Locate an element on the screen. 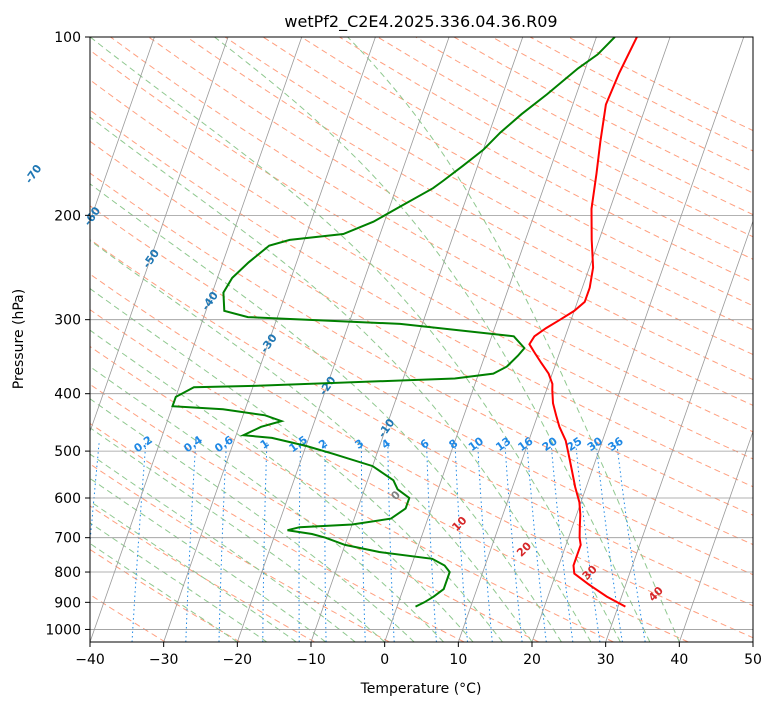 The height and width of the screenshot is (708, 775). dry-adiabat-label: 40 is located at coordinates (656, 594).